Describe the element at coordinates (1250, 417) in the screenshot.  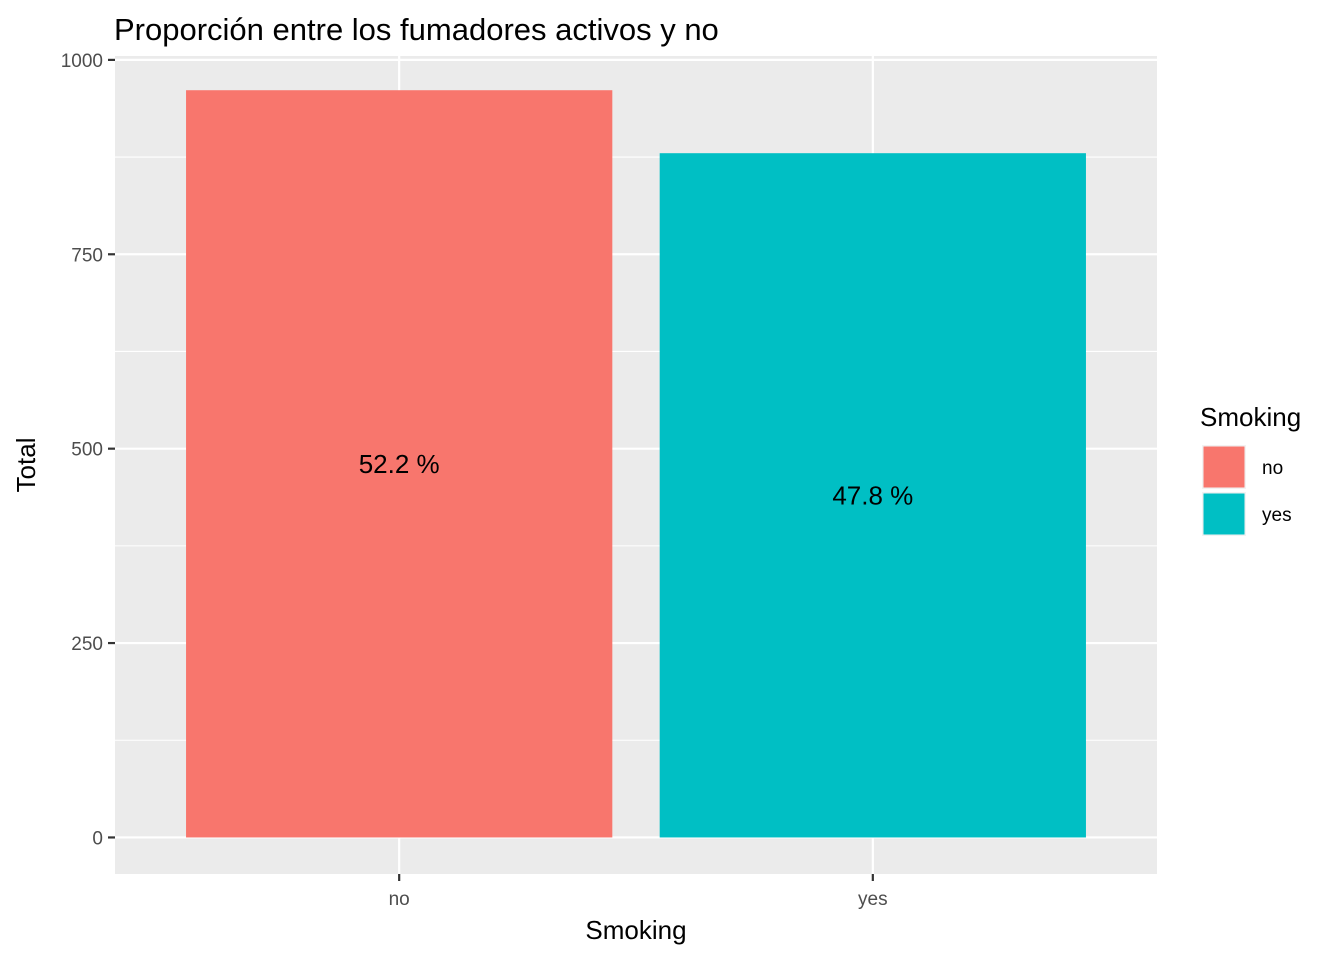
I see `legend-title: Smoking` at that location.